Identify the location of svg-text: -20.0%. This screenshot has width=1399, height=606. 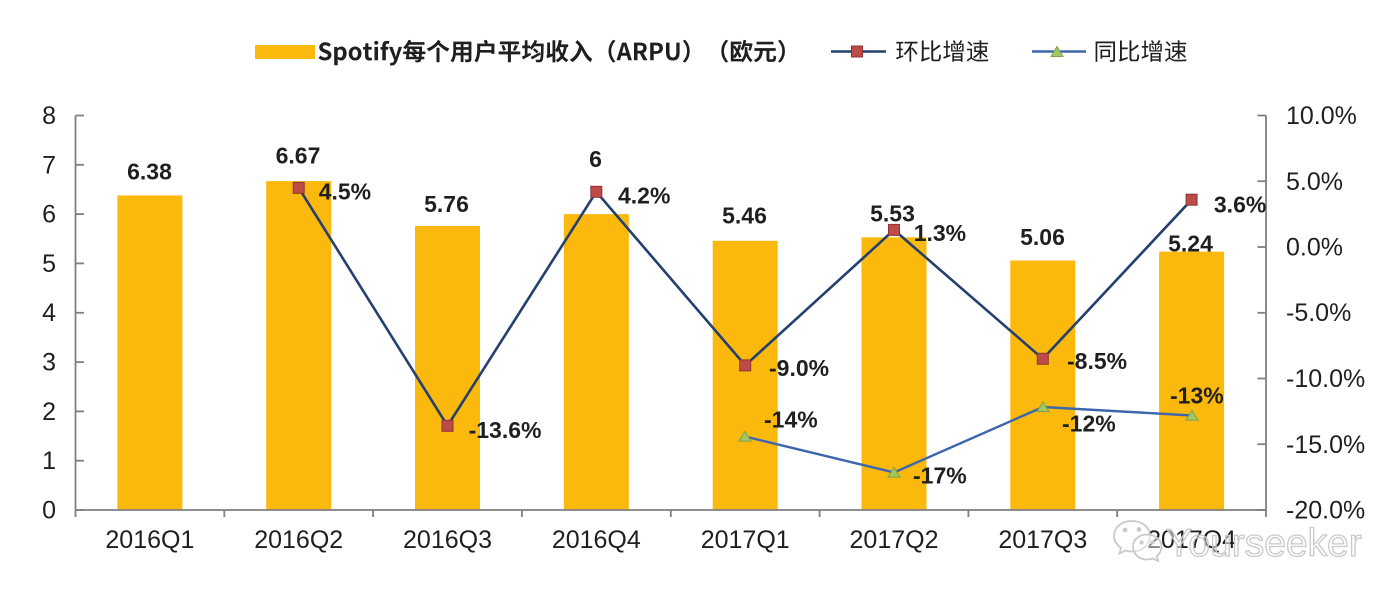
(1325, 511).